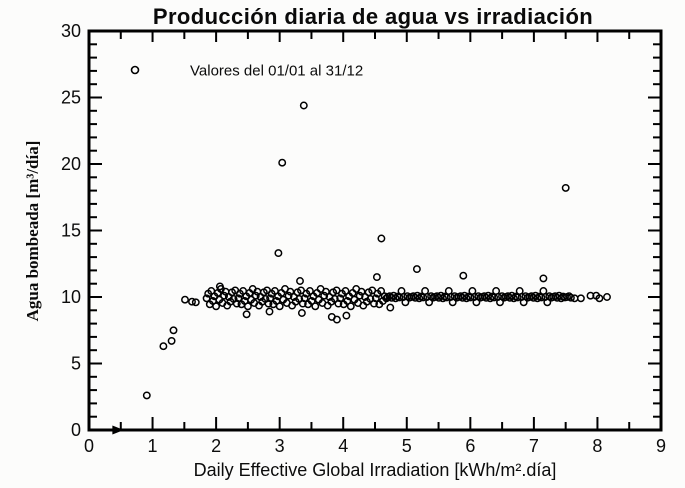 The height and width of the screenshot is (488, 685). What do you see at coordinates (373, 16) in the screenshot?
I see `chart-title: Producción diaria de agua vs irradiación` at bounding box center [373, 16].